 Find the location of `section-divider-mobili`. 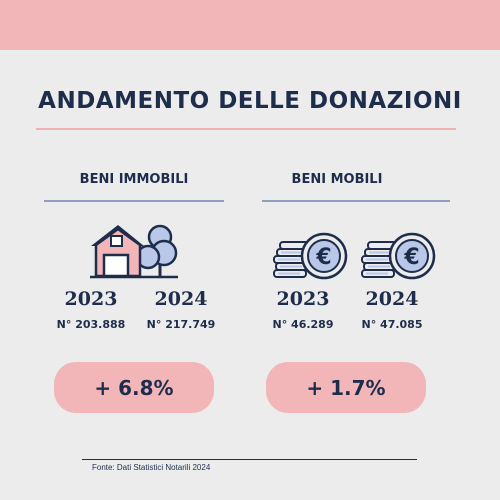

section-divider-mobili is located at coordinates (356, 201).